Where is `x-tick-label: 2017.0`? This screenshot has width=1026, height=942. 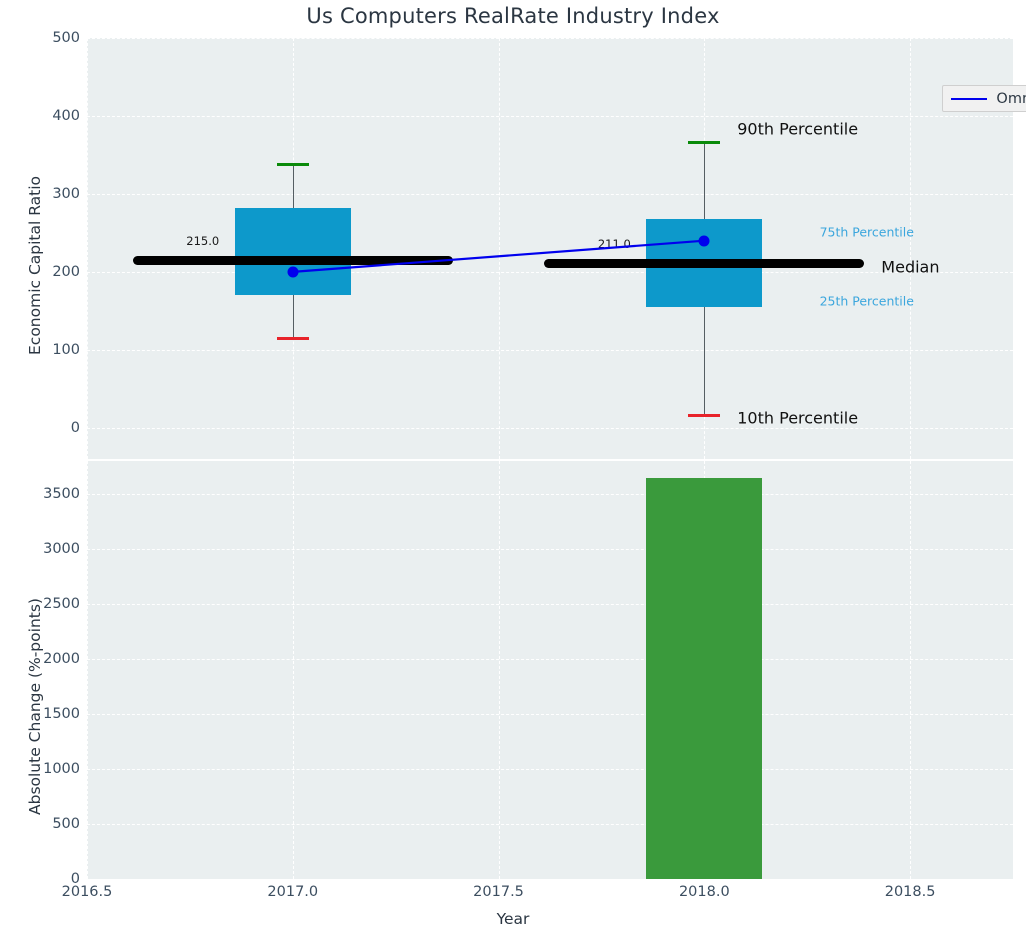 x-tick-label: 2017.0 is located at coordinates (293, 892).